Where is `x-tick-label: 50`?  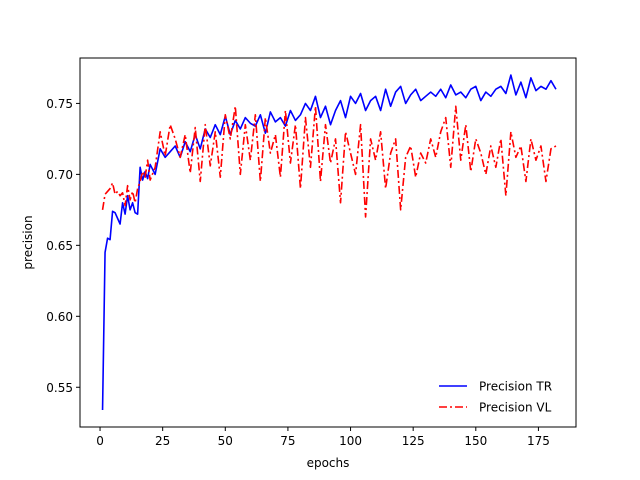 x-tick-label: 50 is located at coordinates (225, 441).